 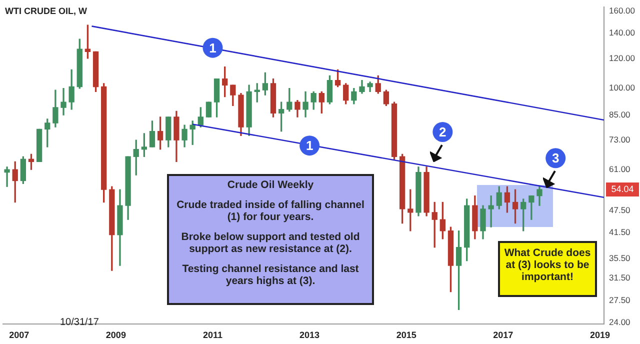 What do you see at coordinates (622, 87) in the screenshot?
I see `y-tick-label: 100.00` at bounding box center [622, 87].